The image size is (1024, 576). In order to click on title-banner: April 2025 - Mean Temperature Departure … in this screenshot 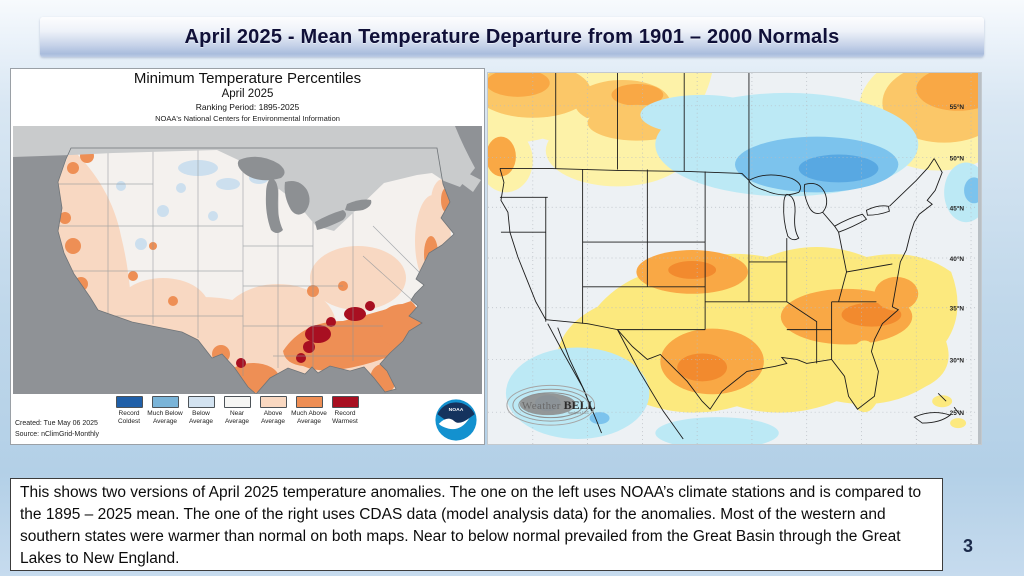, I will do `click(512, 37)`.